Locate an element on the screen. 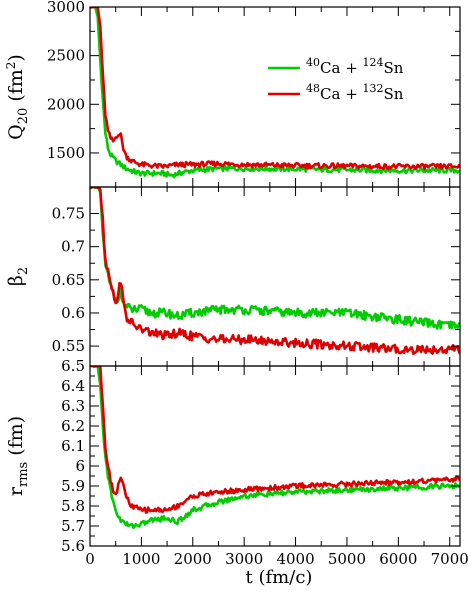  x-tick-label: 3000 is located at coordinates (244, 559).